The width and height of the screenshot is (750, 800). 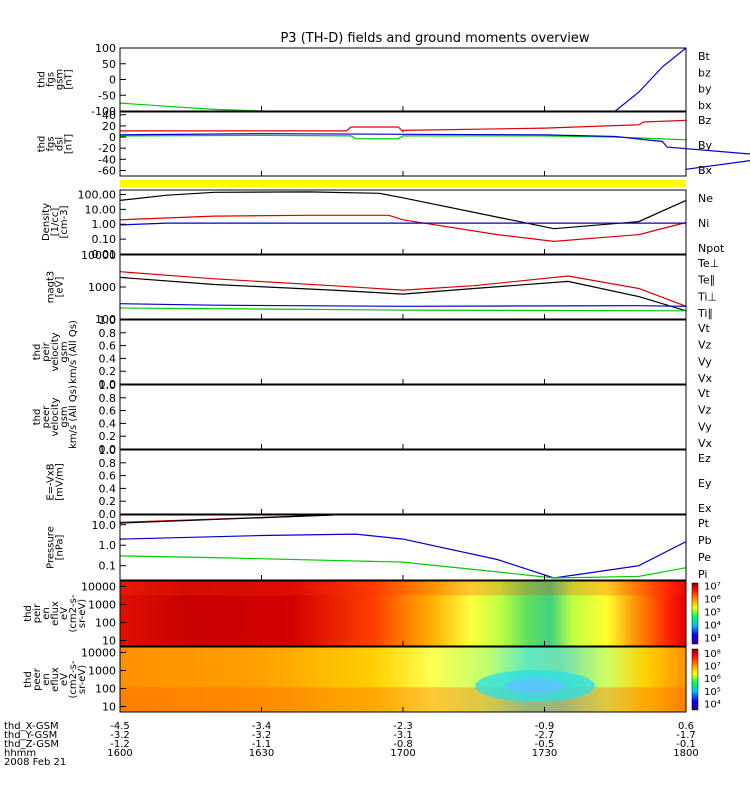 What do you see at coordinates (107, 148) in the screenshot?
I see `y-tick-label: -20` at bounding box center [107, 148].